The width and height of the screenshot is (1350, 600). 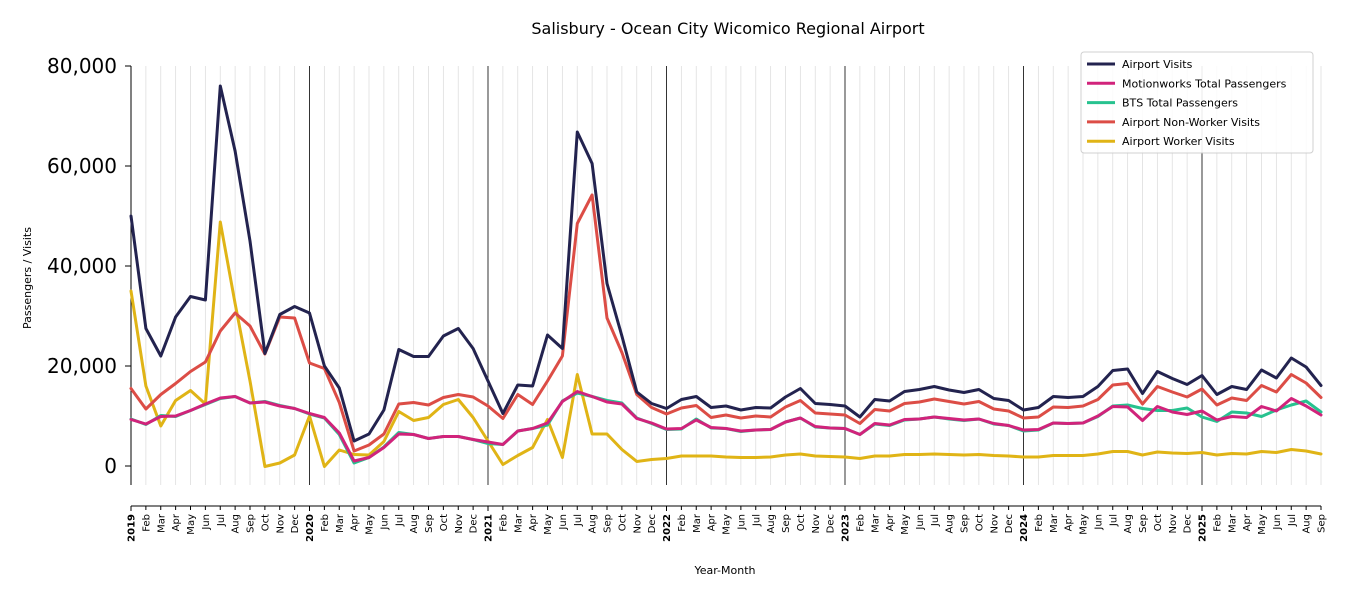 What do you see at coordinates (1180, 103) in the screenshot?
I see `legend-label: BTS Total Passengers` at bounding box center [1180, 103].